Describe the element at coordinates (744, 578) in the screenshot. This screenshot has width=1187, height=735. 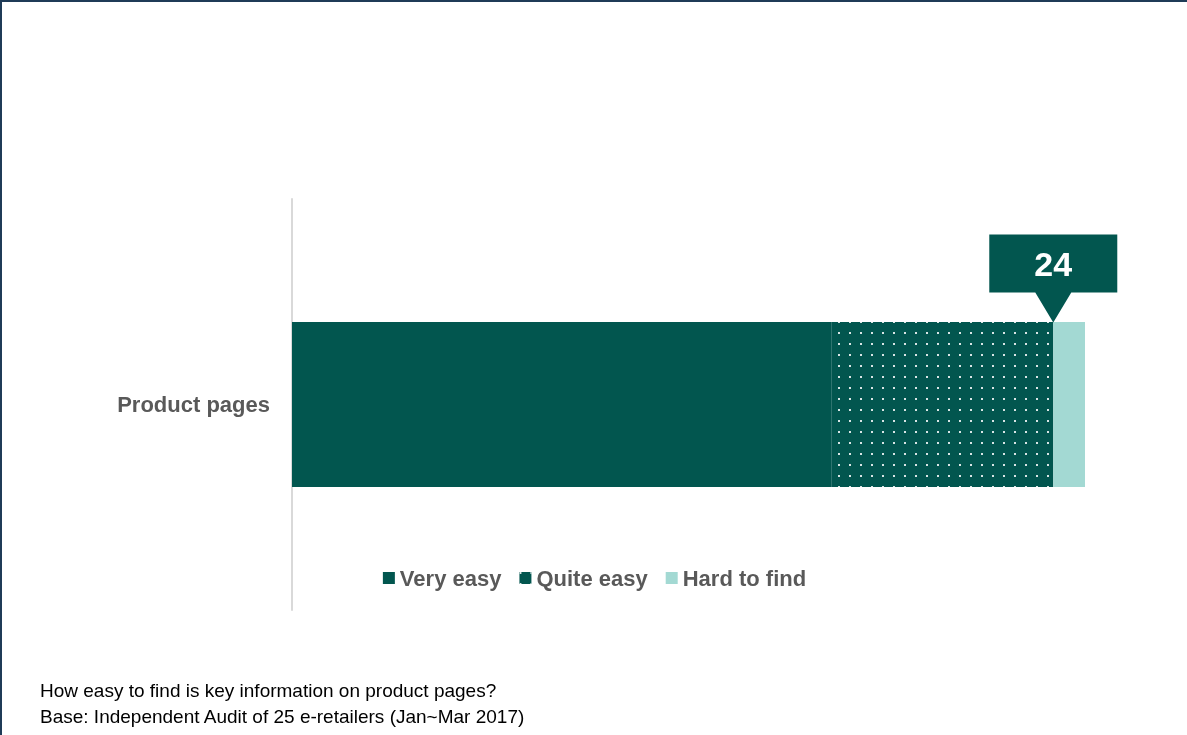
I see `legend-label: Hard to find` at that location.